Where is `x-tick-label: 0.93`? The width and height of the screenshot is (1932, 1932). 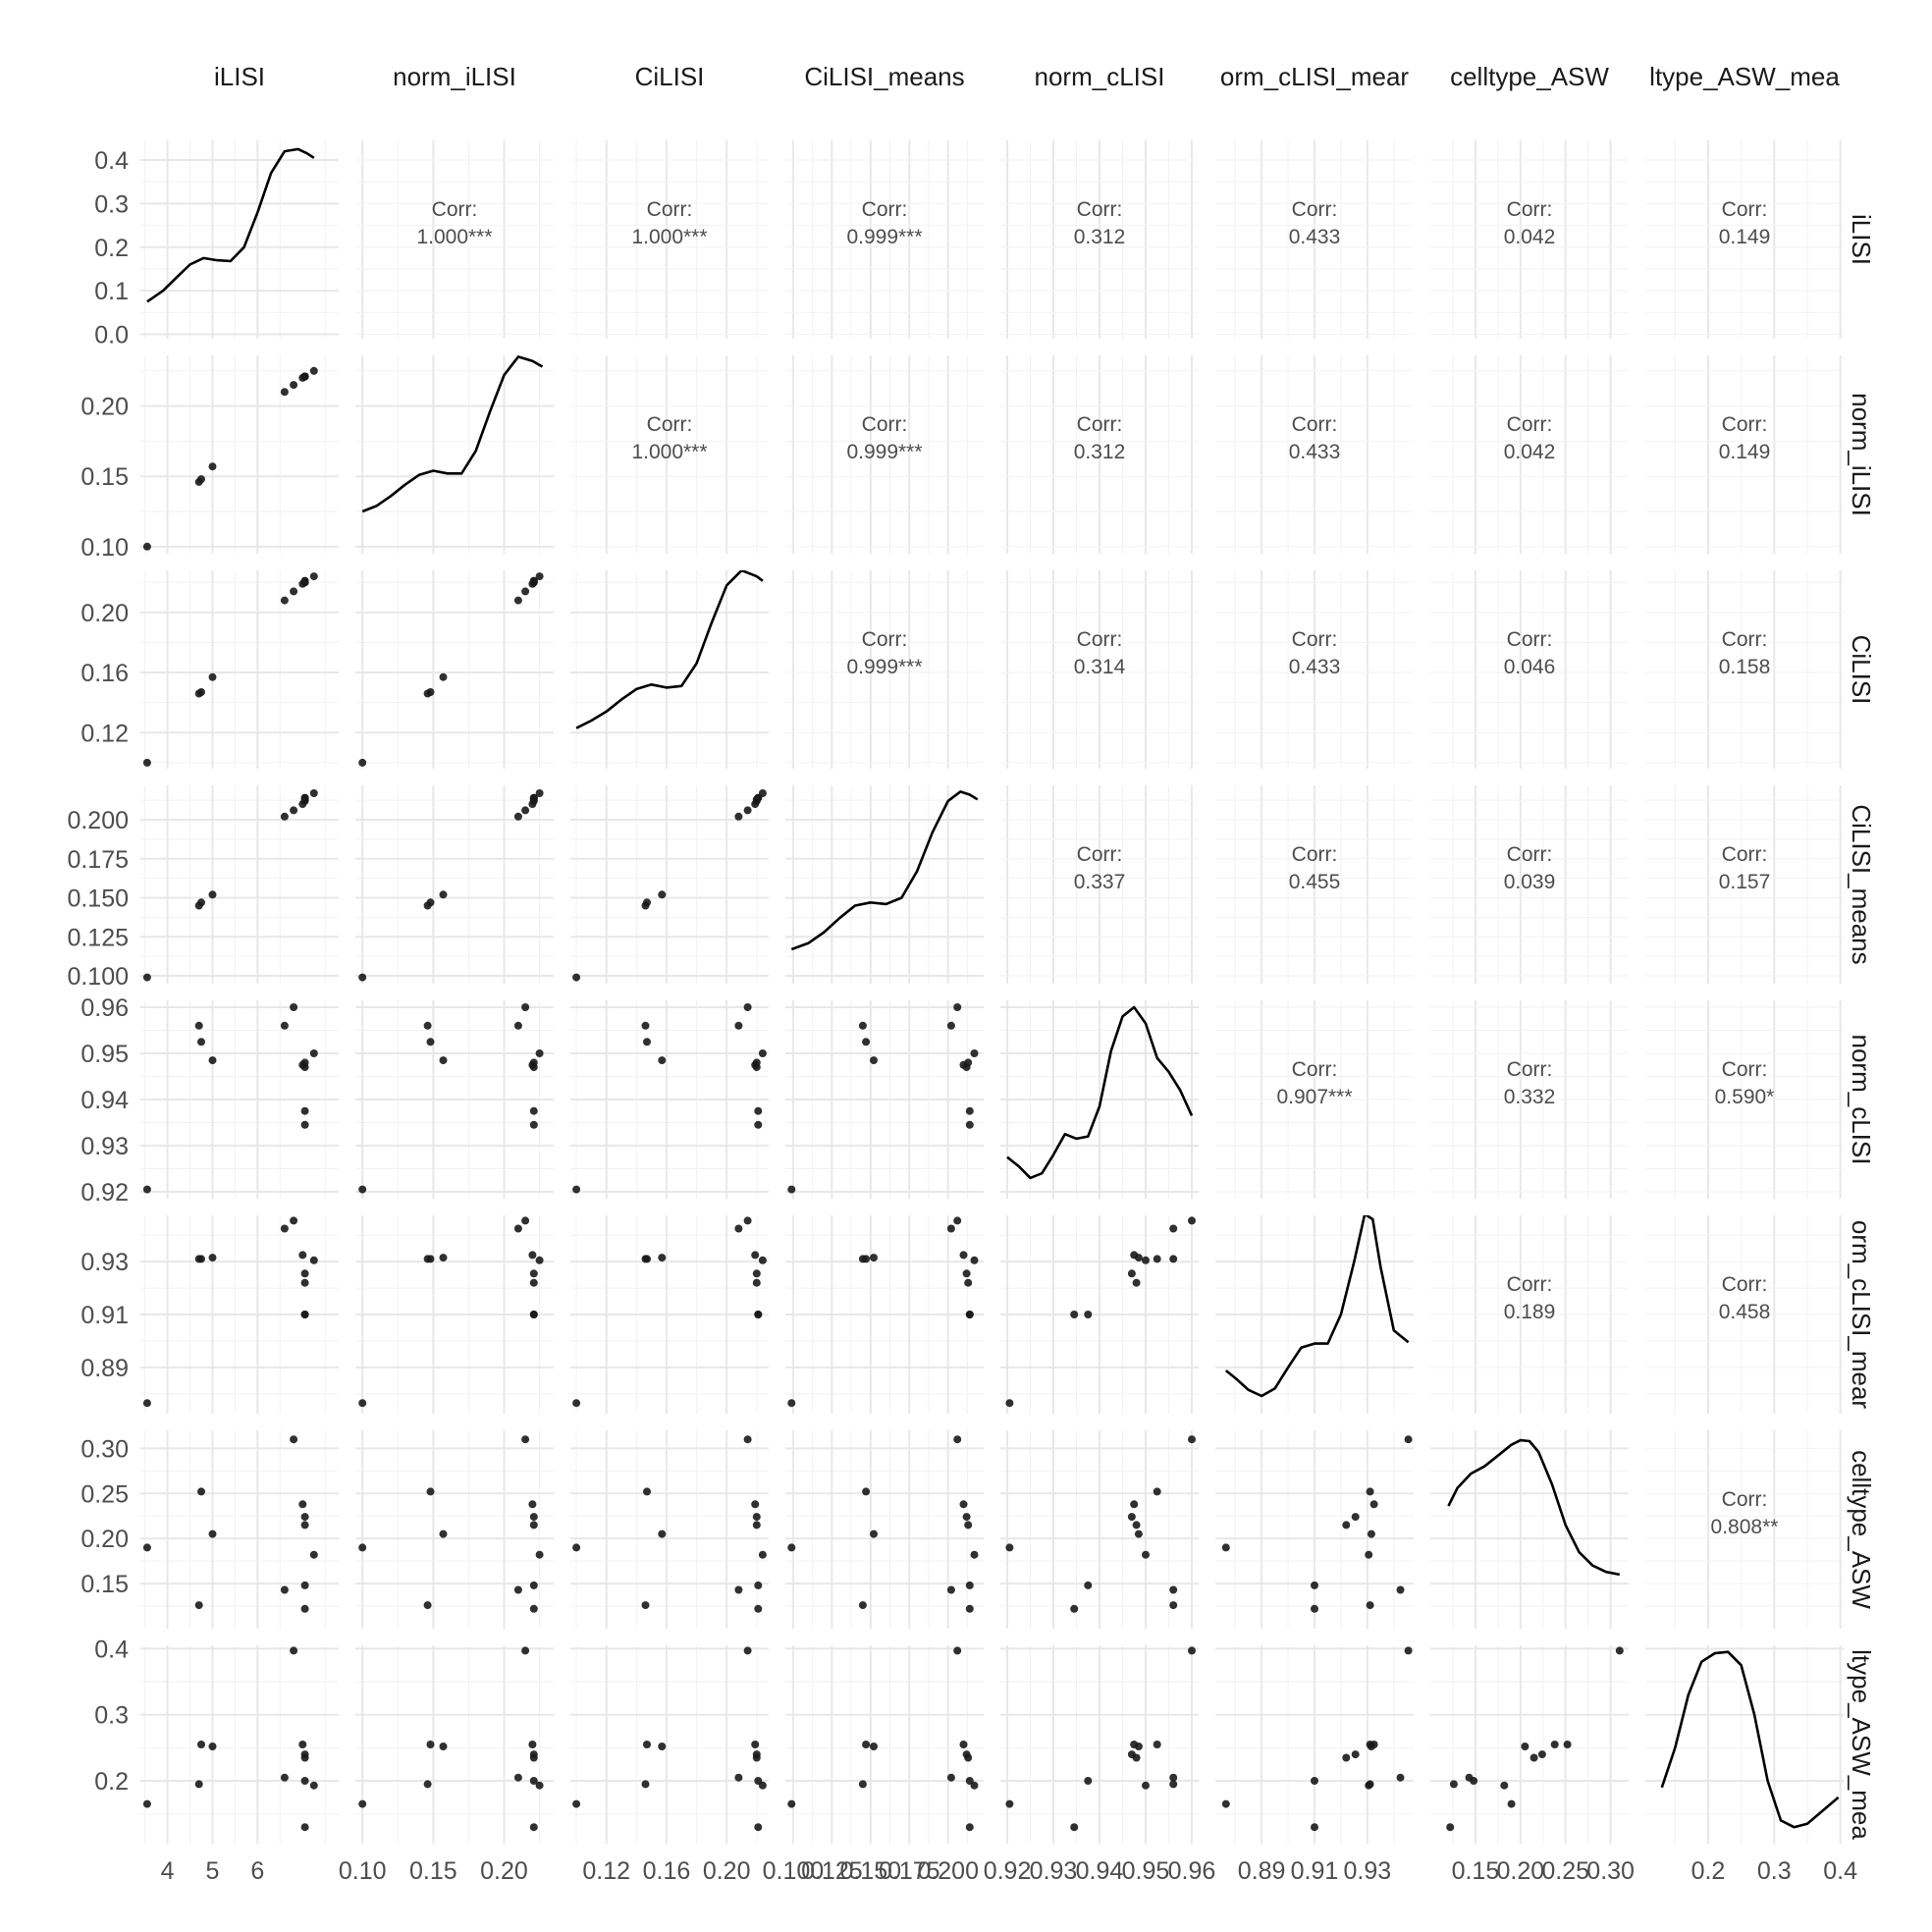
x-tick-label: 0.93 is located at coordinates (1054, 1871).